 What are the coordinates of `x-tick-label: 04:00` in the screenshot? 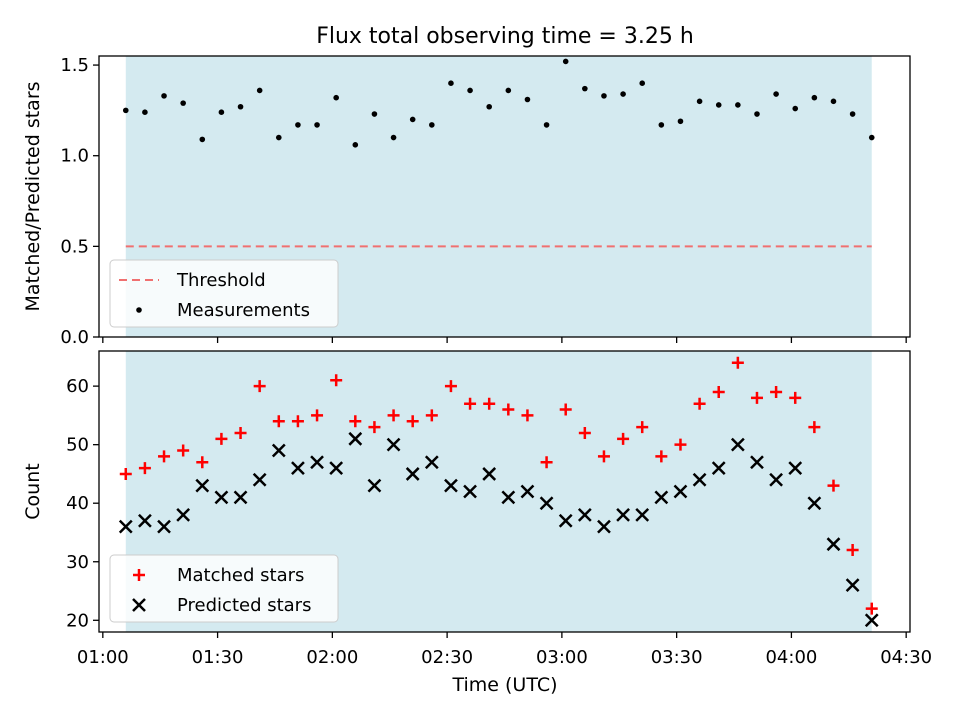 It's located at (791, 657).